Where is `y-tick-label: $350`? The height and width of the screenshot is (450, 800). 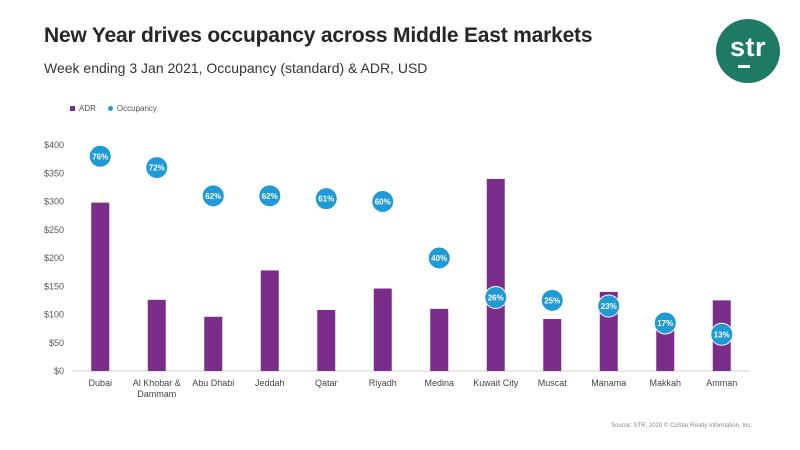
y-tick-label: $350 is located at coordinates (54, 173).